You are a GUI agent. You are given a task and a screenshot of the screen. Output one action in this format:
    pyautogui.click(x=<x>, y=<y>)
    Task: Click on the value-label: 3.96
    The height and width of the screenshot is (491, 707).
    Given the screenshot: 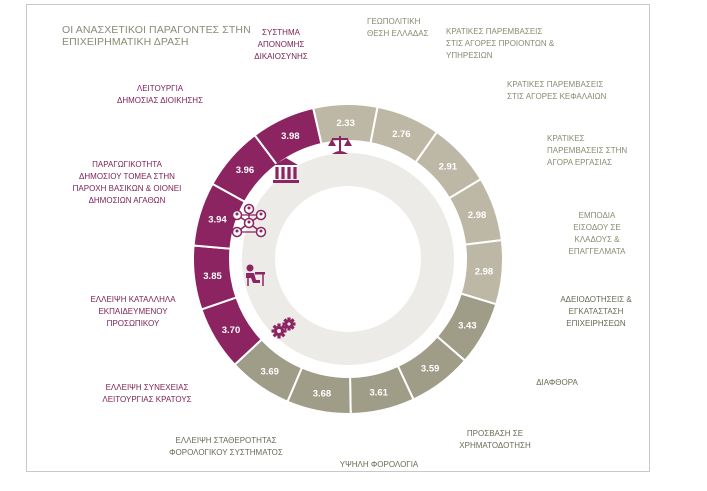 What is the action you would take?
    pyautogui.click(x=245, y=170)
    